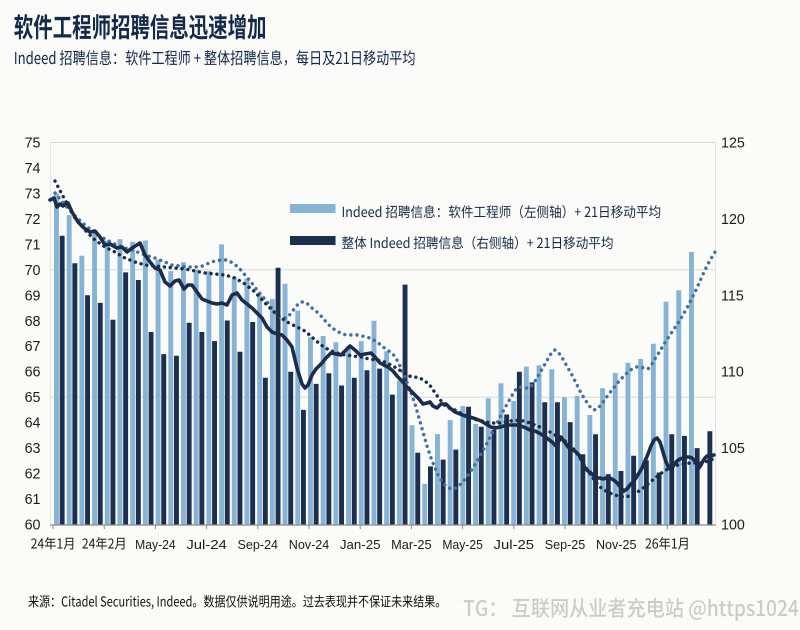 The image size is (800, 630). I want to click on svg-text: 100, so click(733, 526).